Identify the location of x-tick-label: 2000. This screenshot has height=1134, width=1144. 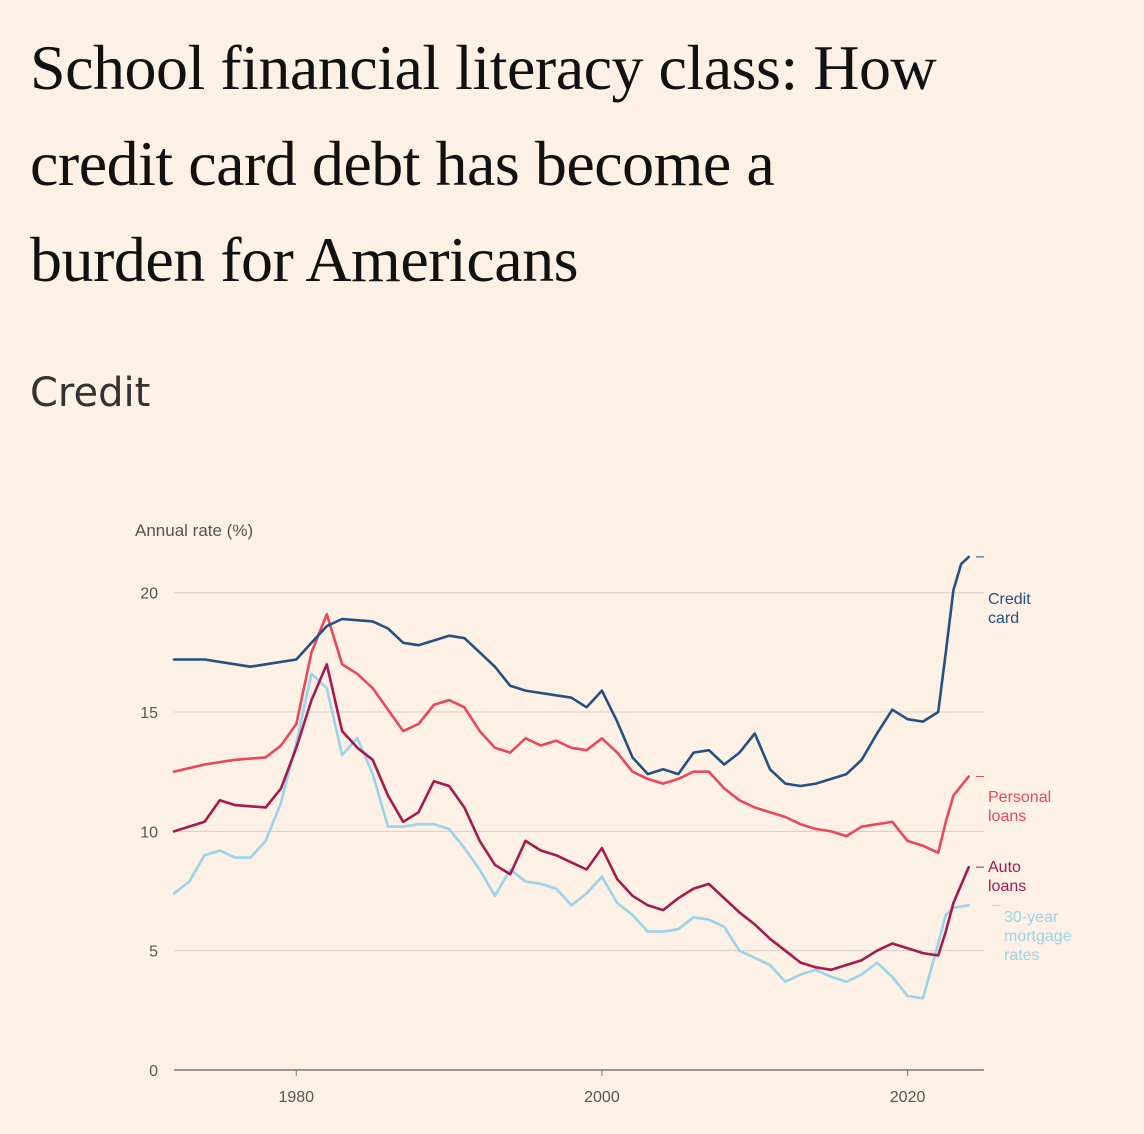
(602, 1097).